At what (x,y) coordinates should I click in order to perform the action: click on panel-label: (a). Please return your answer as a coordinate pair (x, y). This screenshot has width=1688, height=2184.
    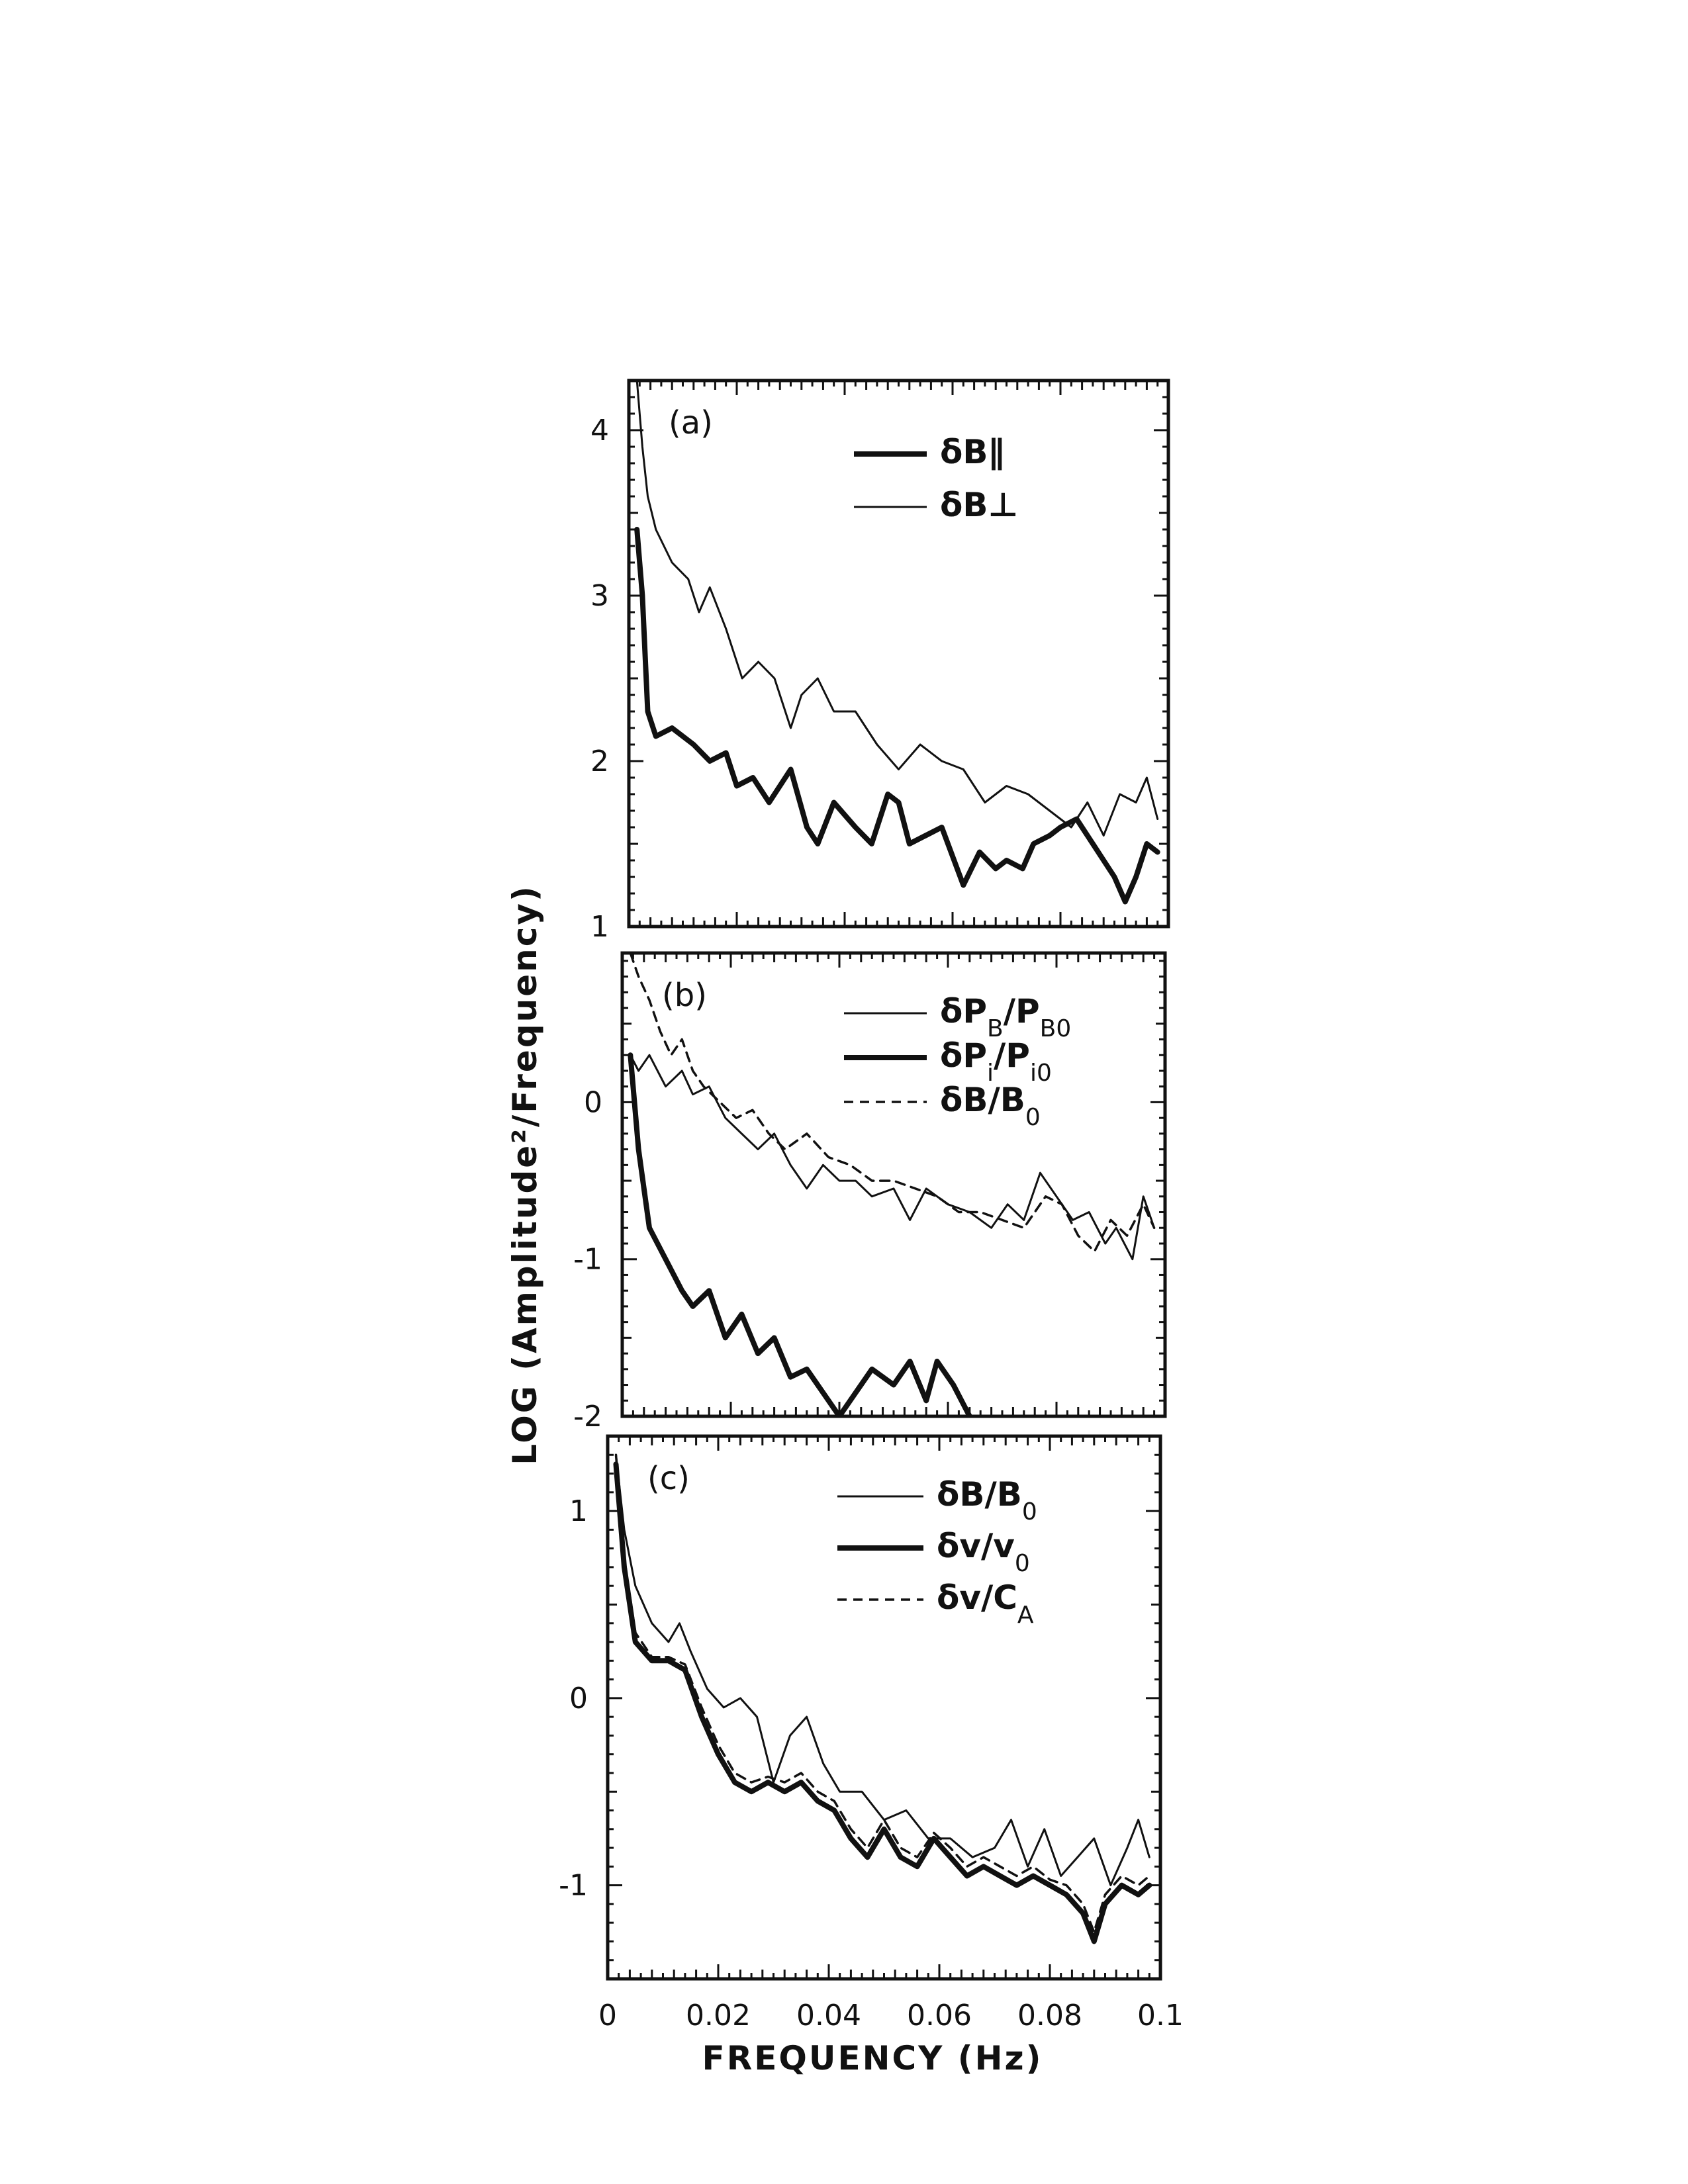
    Looking at the image, I should click on (691, 422).